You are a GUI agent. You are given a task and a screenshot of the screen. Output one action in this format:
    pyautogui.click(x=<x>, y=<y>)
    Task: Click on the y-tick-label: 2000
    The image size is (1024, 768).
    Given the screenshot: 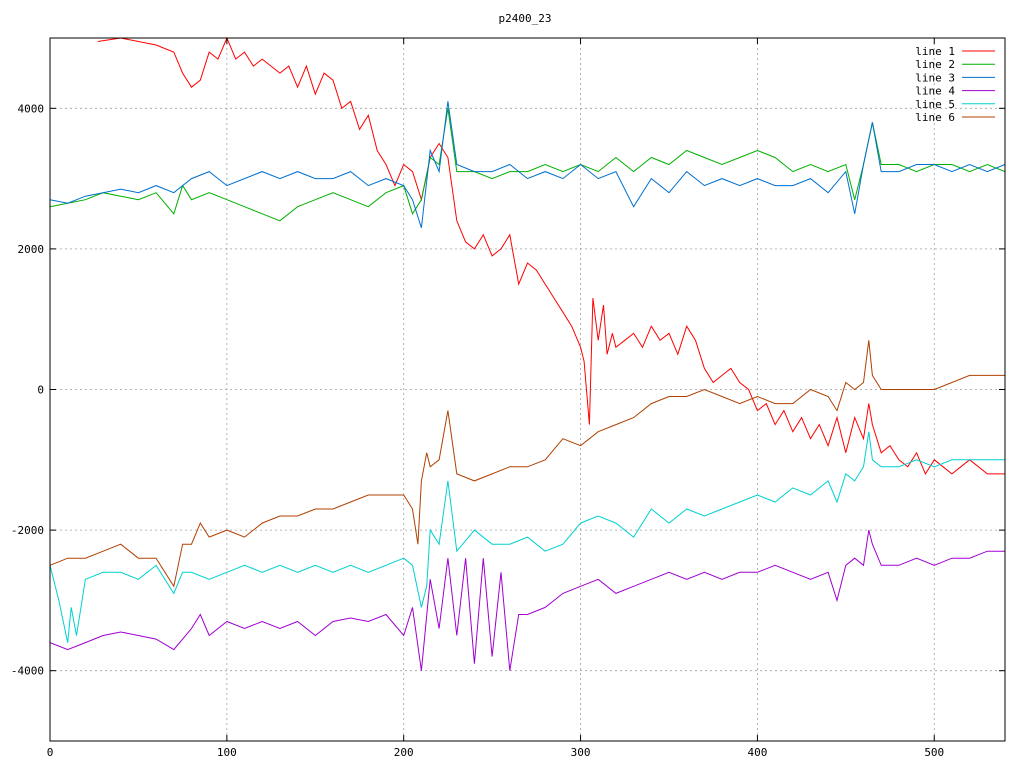 What is the action you would take?
    pyautogui.click(x=31, y=249)
    